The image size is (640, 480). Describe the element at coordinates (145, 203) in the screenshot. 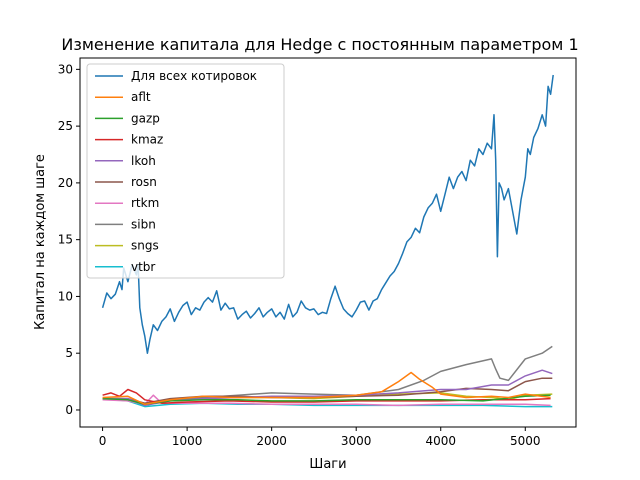

I see `legend-entry: rtkm` at that location.